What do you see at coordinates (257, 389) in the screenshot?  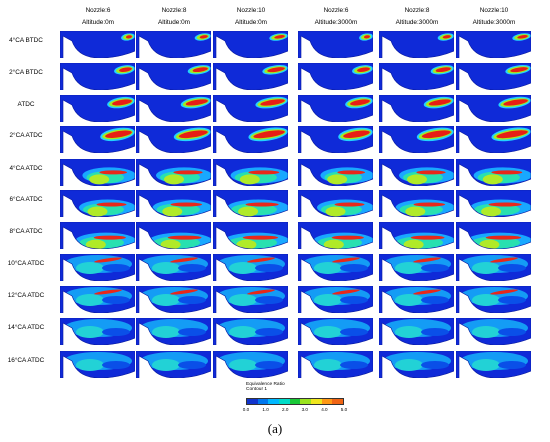 I see `legend-subtitle: Contour 1` at bounding box center [257, 389].